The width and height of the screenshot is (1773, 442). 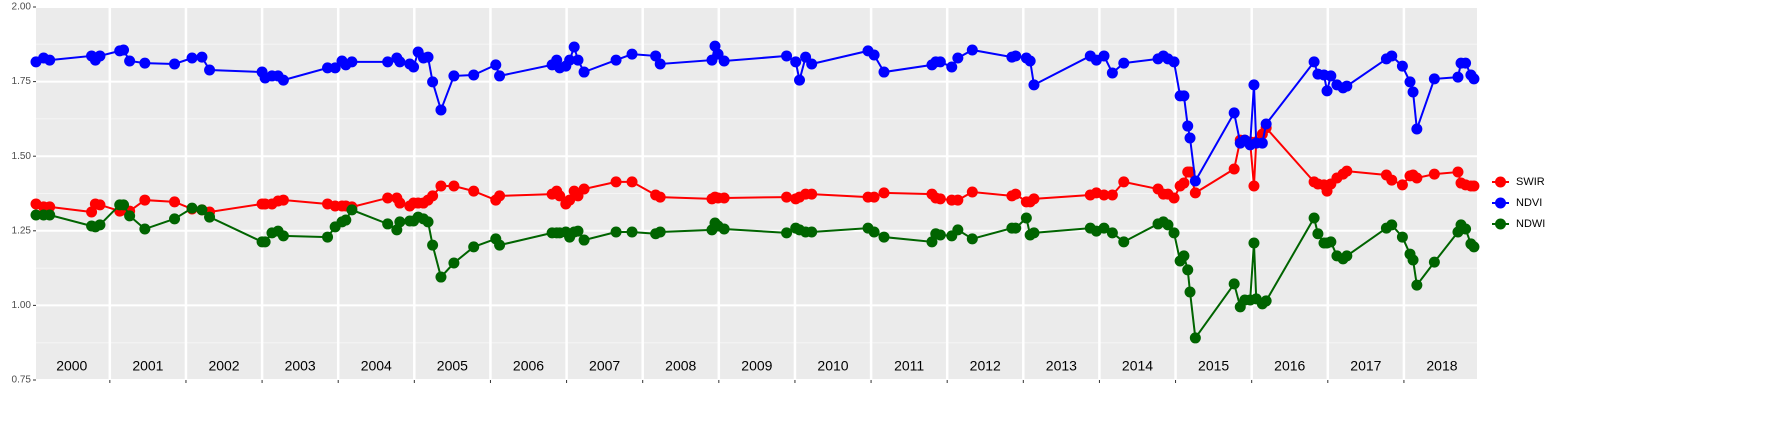 I want to click on year-label: 2009, so click(x=756, y=366).